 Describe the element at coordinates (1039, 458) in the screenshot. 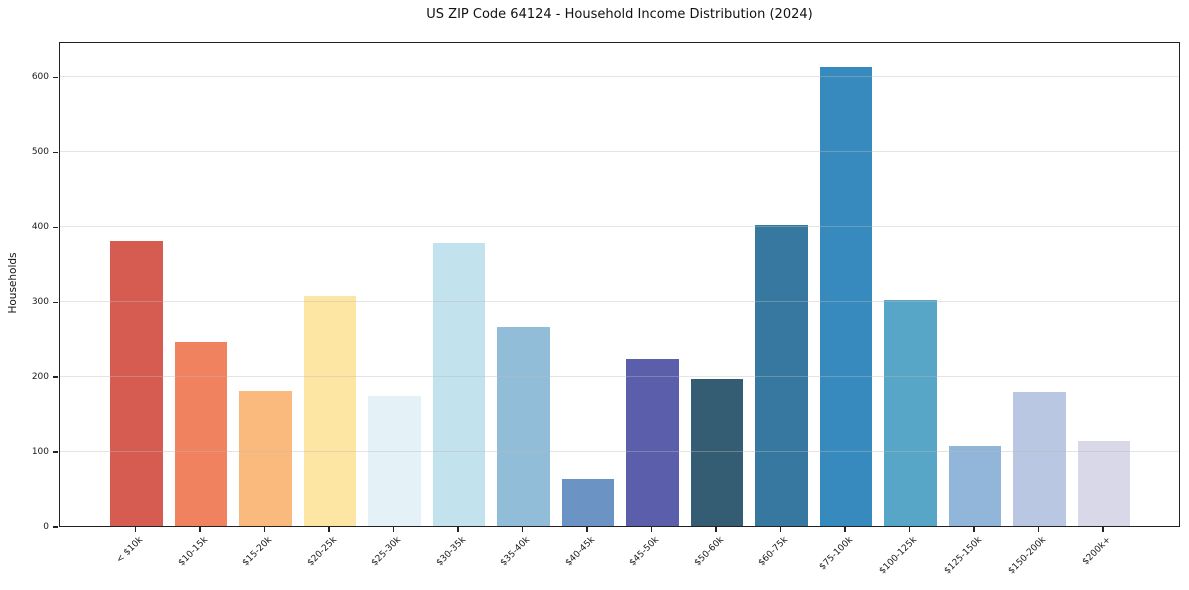

I see `bar-$150-200k` at that location.